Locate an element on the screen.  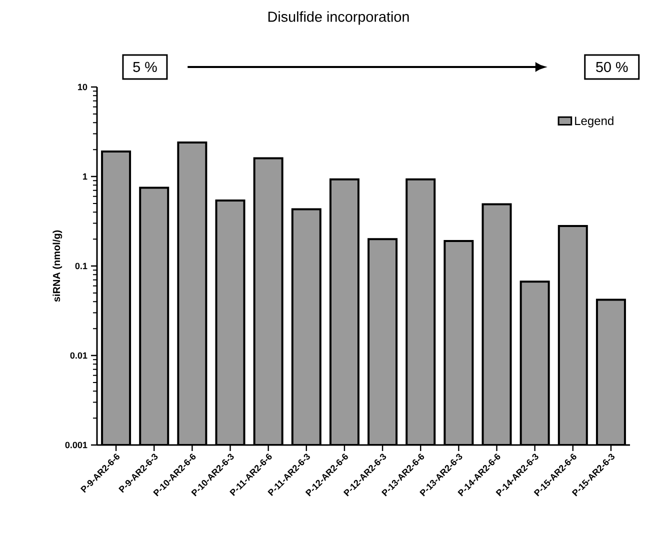
y-tick-label: 0.001 is located at coordinates (76, 445).